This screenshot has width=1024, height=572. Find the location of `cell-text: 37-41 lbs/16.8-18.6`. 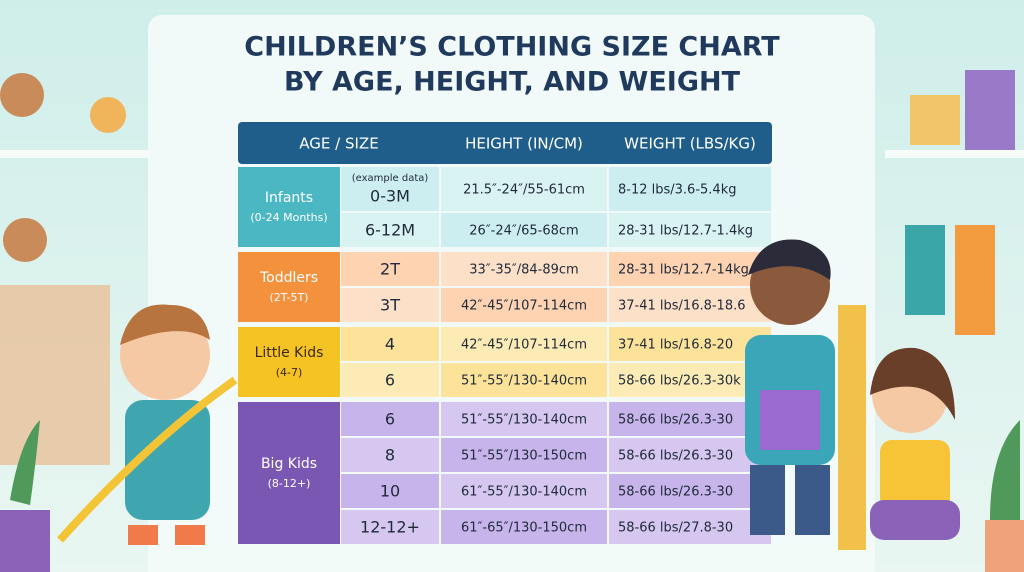

cell-text: 37-41 lbs/16.8-18.6 is located at coordinates (682, 306).